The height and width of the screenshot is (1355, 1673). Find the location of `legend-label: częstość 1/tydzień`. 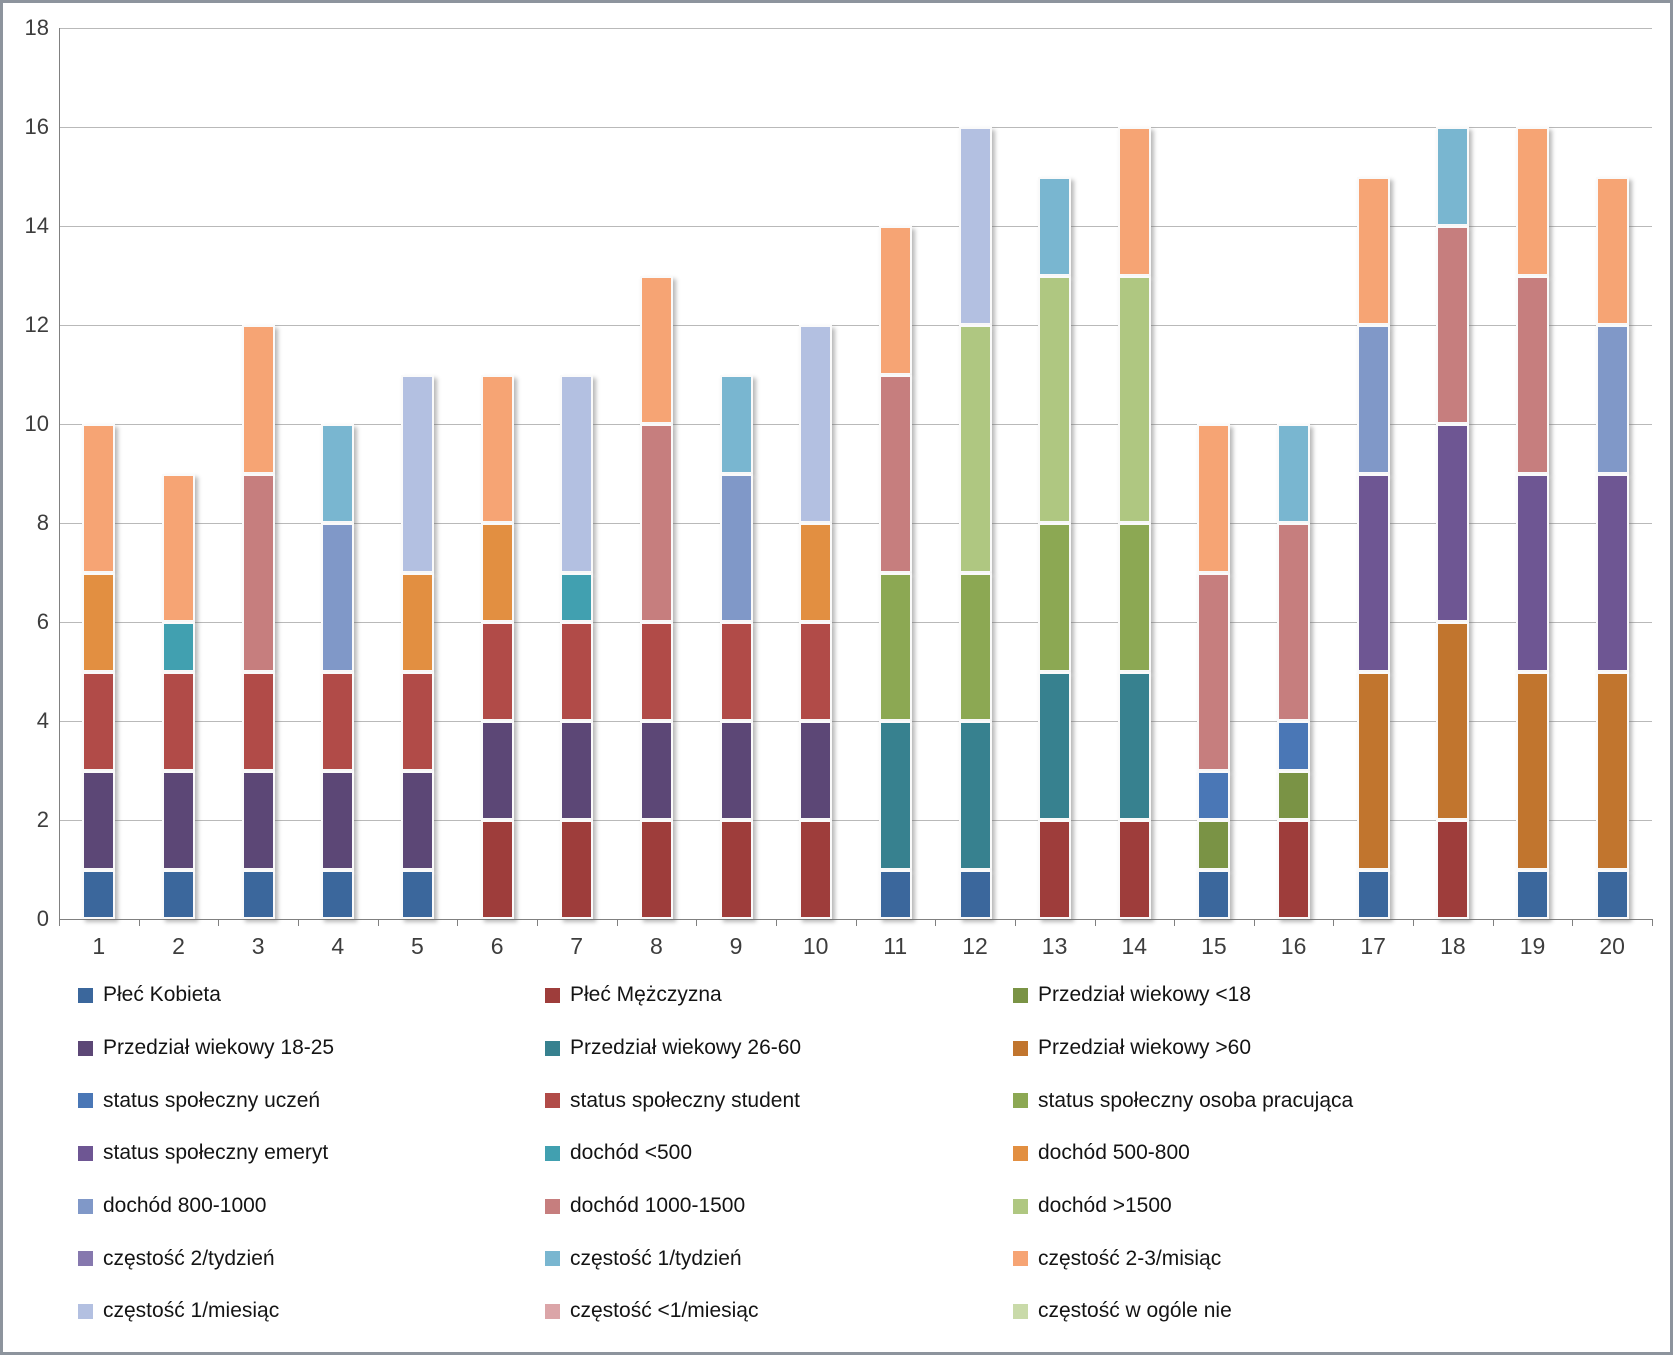

legend-label: częstość 1/tydzień is located at coordinates (656, 1258).